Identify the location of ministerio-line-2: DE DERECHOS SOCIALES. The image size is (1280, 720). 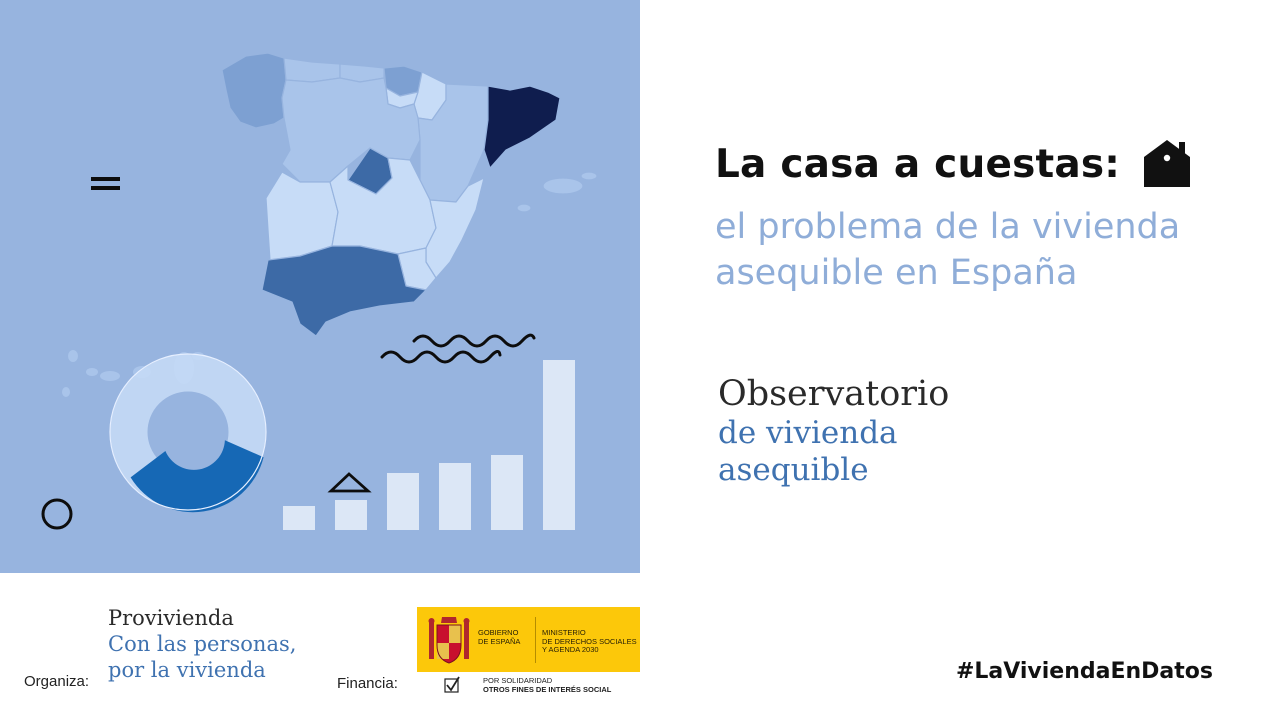
(589, 641).